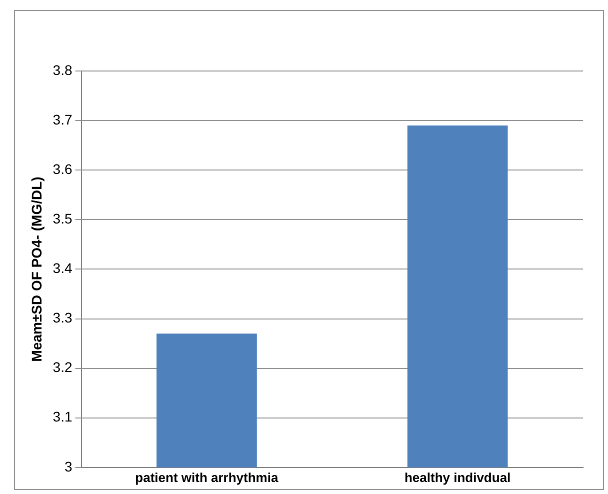 This screenshot has height=494, width=608. I want to click on y-tick-label: 3, so click(68, 466).